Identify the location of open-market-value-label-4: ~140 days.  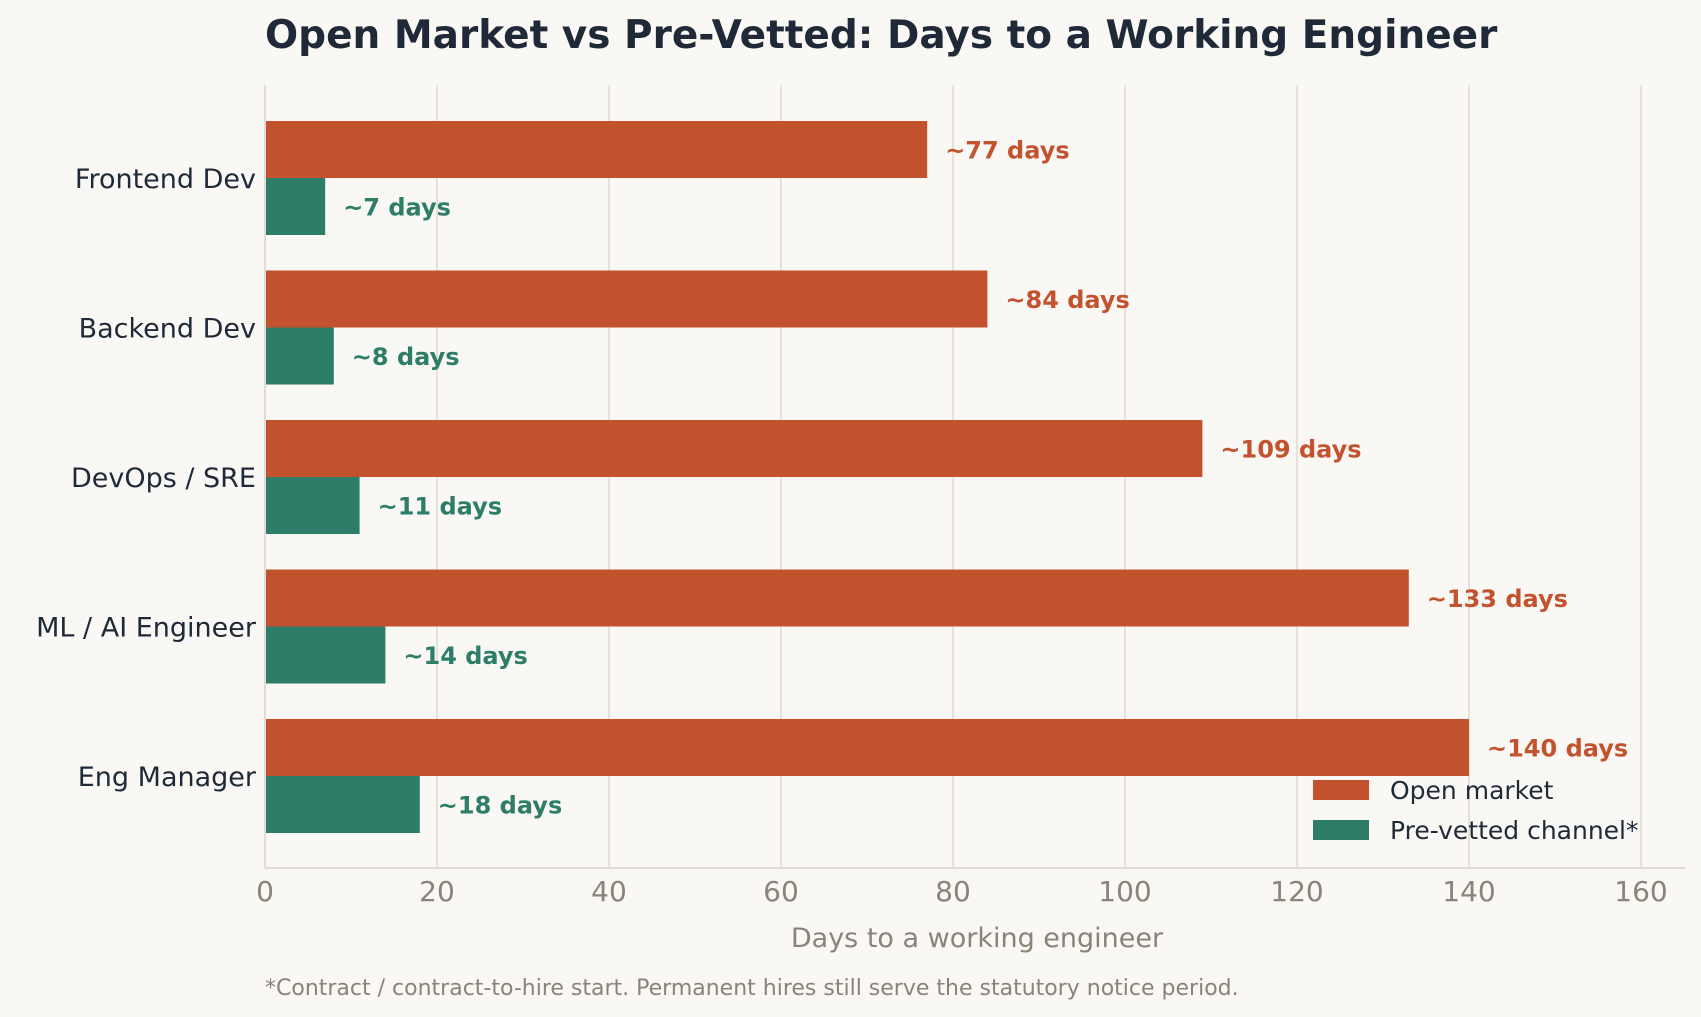
(1557, 749).